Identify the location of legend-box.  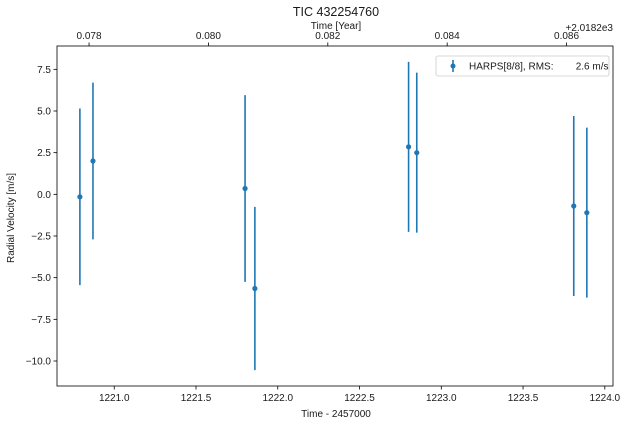
(522, 66).